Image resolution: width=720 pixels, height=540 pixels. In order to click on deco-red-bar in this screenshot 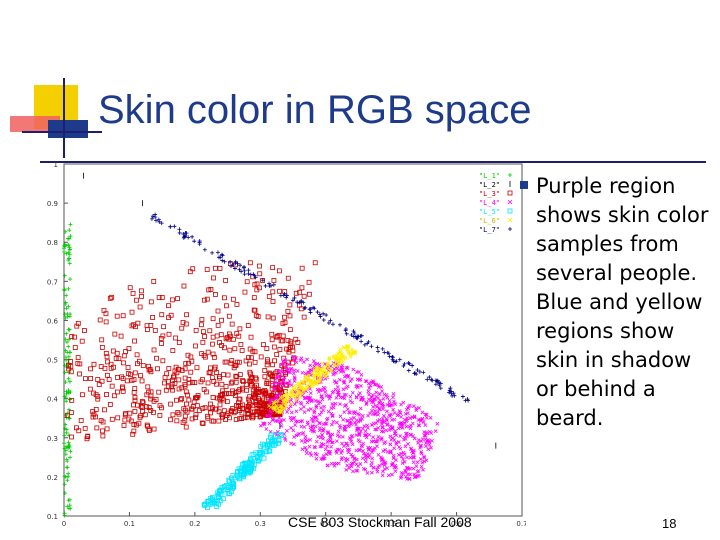, I will do `click(35, 124)`.